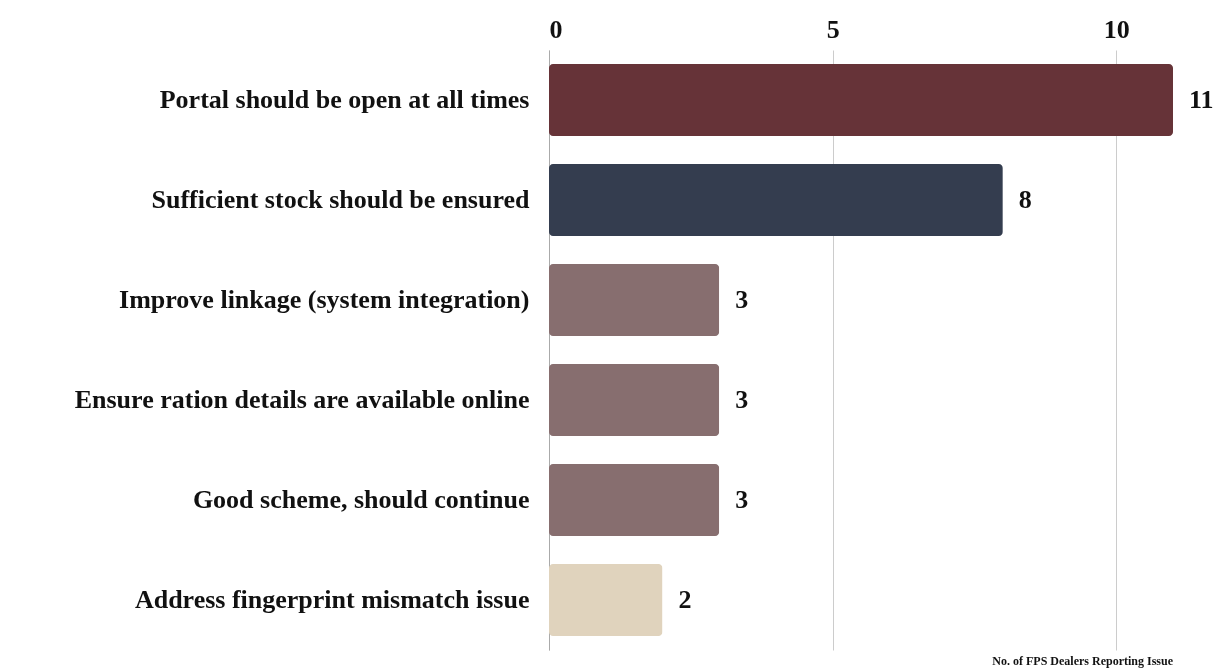 Image resolution: width=1222 pixels, height=672 pixels. Describe the element at coordinates (1116, 29) in the screenshot. I see `x-tick-label: 10` at that location.